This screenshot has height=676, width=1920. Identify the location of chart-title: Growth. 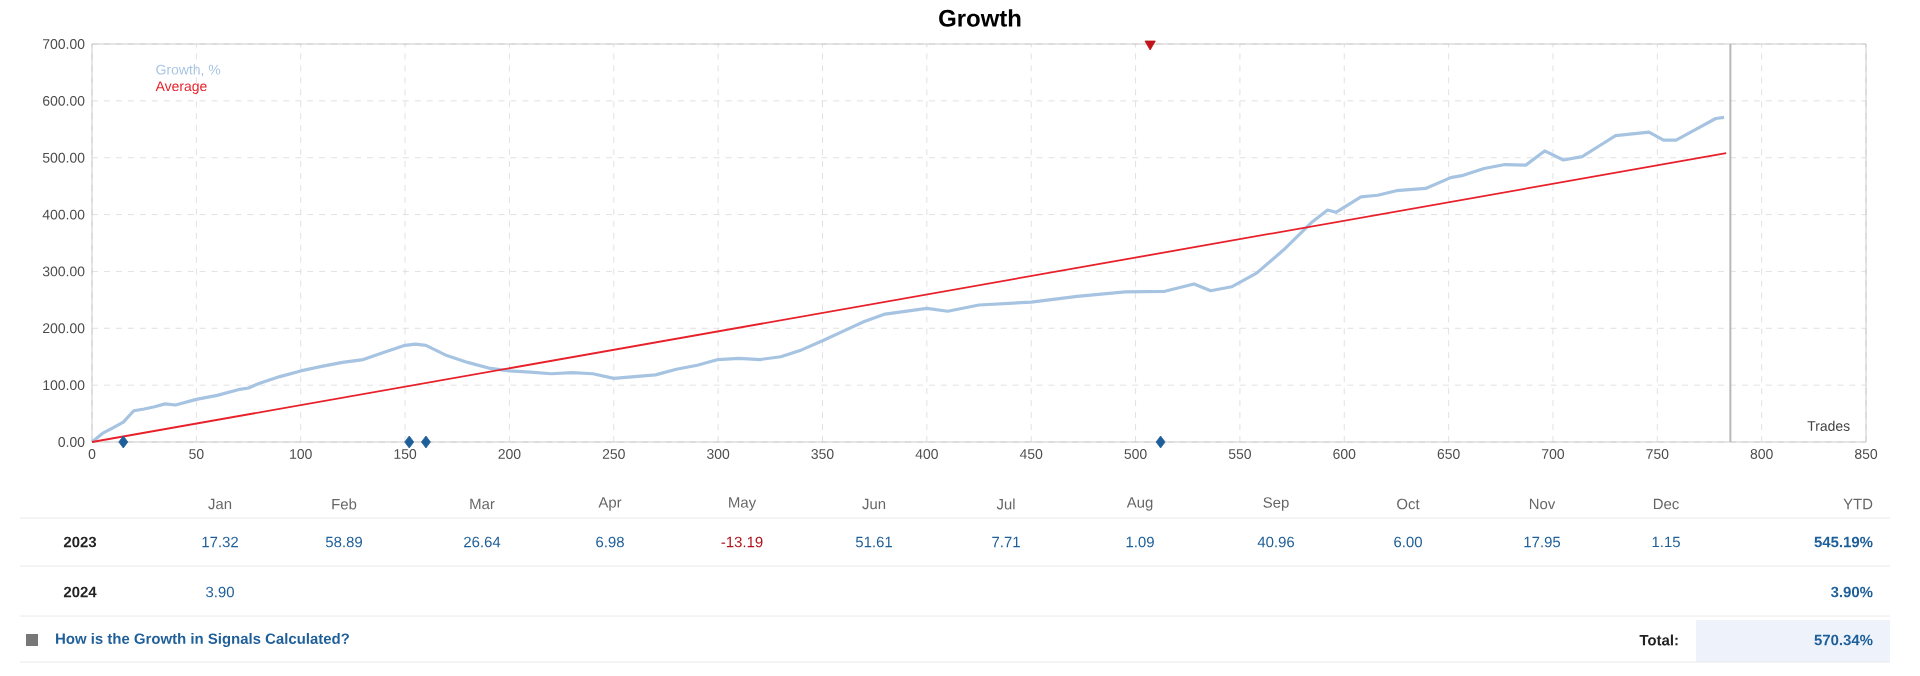
(980, 18).